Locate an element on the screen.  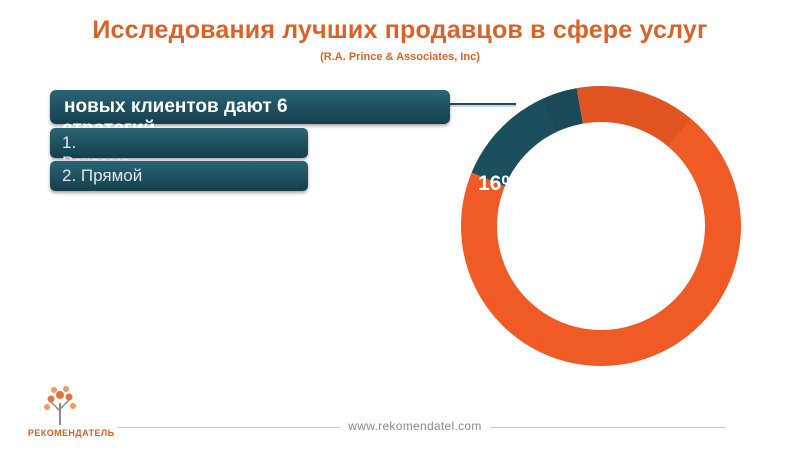
footer-url: www.rekomendatel.com is located at coordinates (415, 426).